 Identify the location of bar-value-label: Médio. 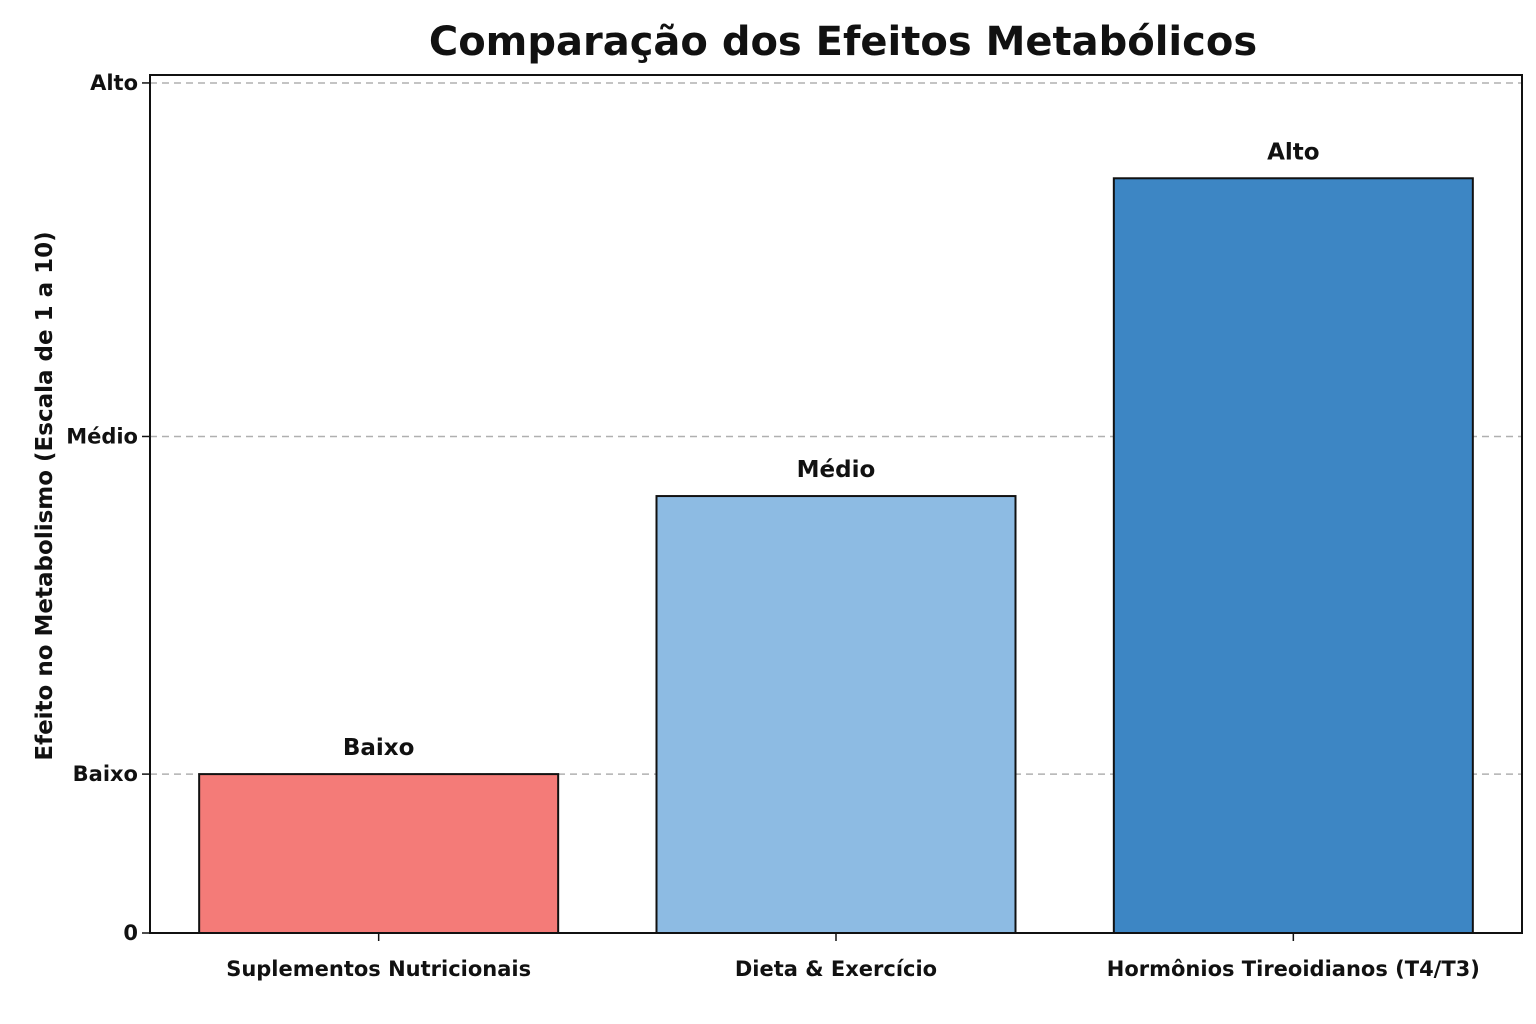
(836, 470).